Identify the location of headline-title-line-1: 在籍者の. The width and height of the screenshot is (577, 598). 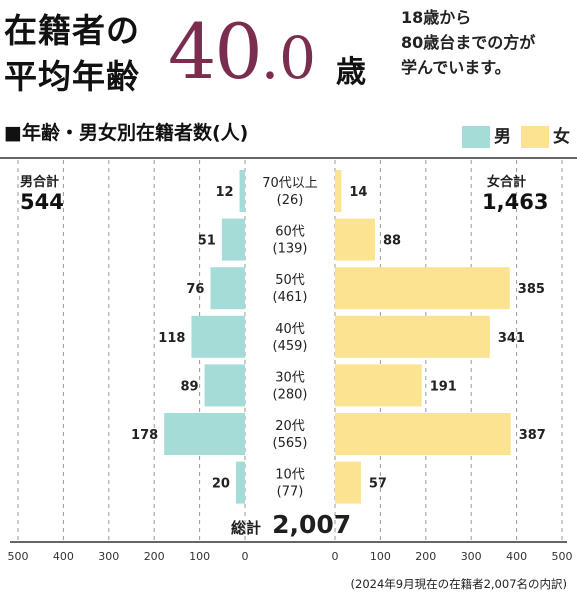
(72, 30).